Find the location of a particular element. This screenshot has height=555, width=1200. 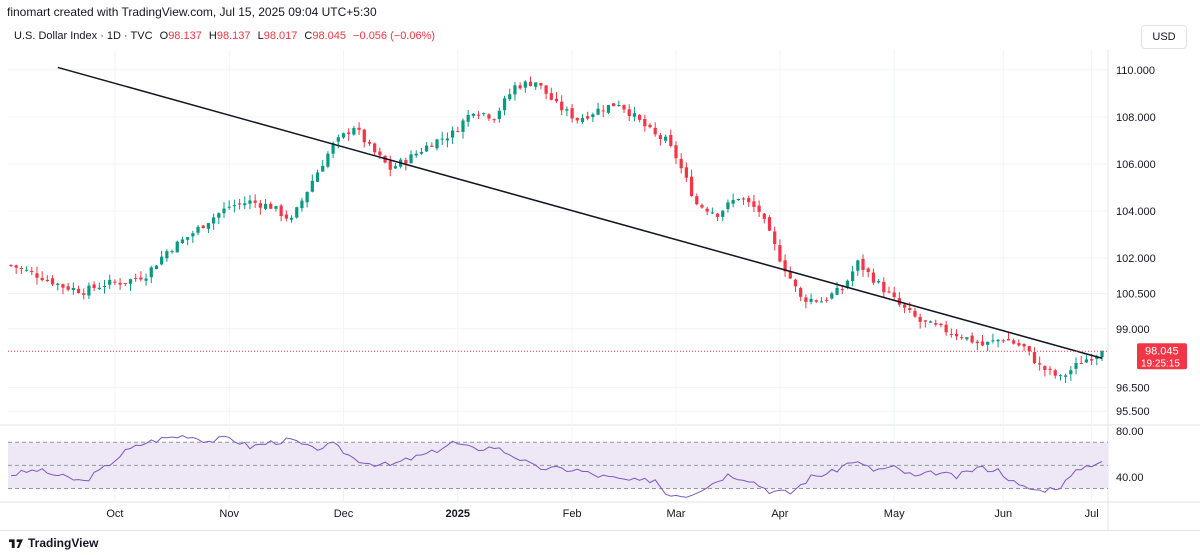

time-tick-label: Nov is located at coordinates (229, 514).